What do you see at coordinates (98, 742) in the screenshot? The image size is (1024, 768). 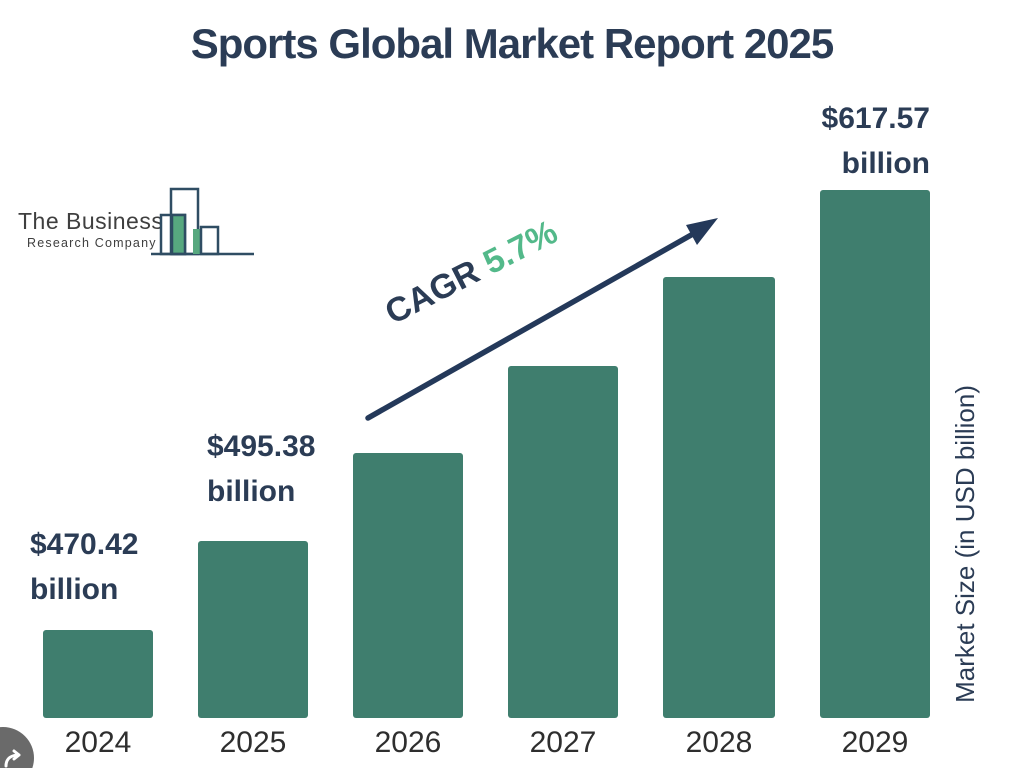 I see `x-axis-label-2024: 2024` at bounding box center [98, 742].